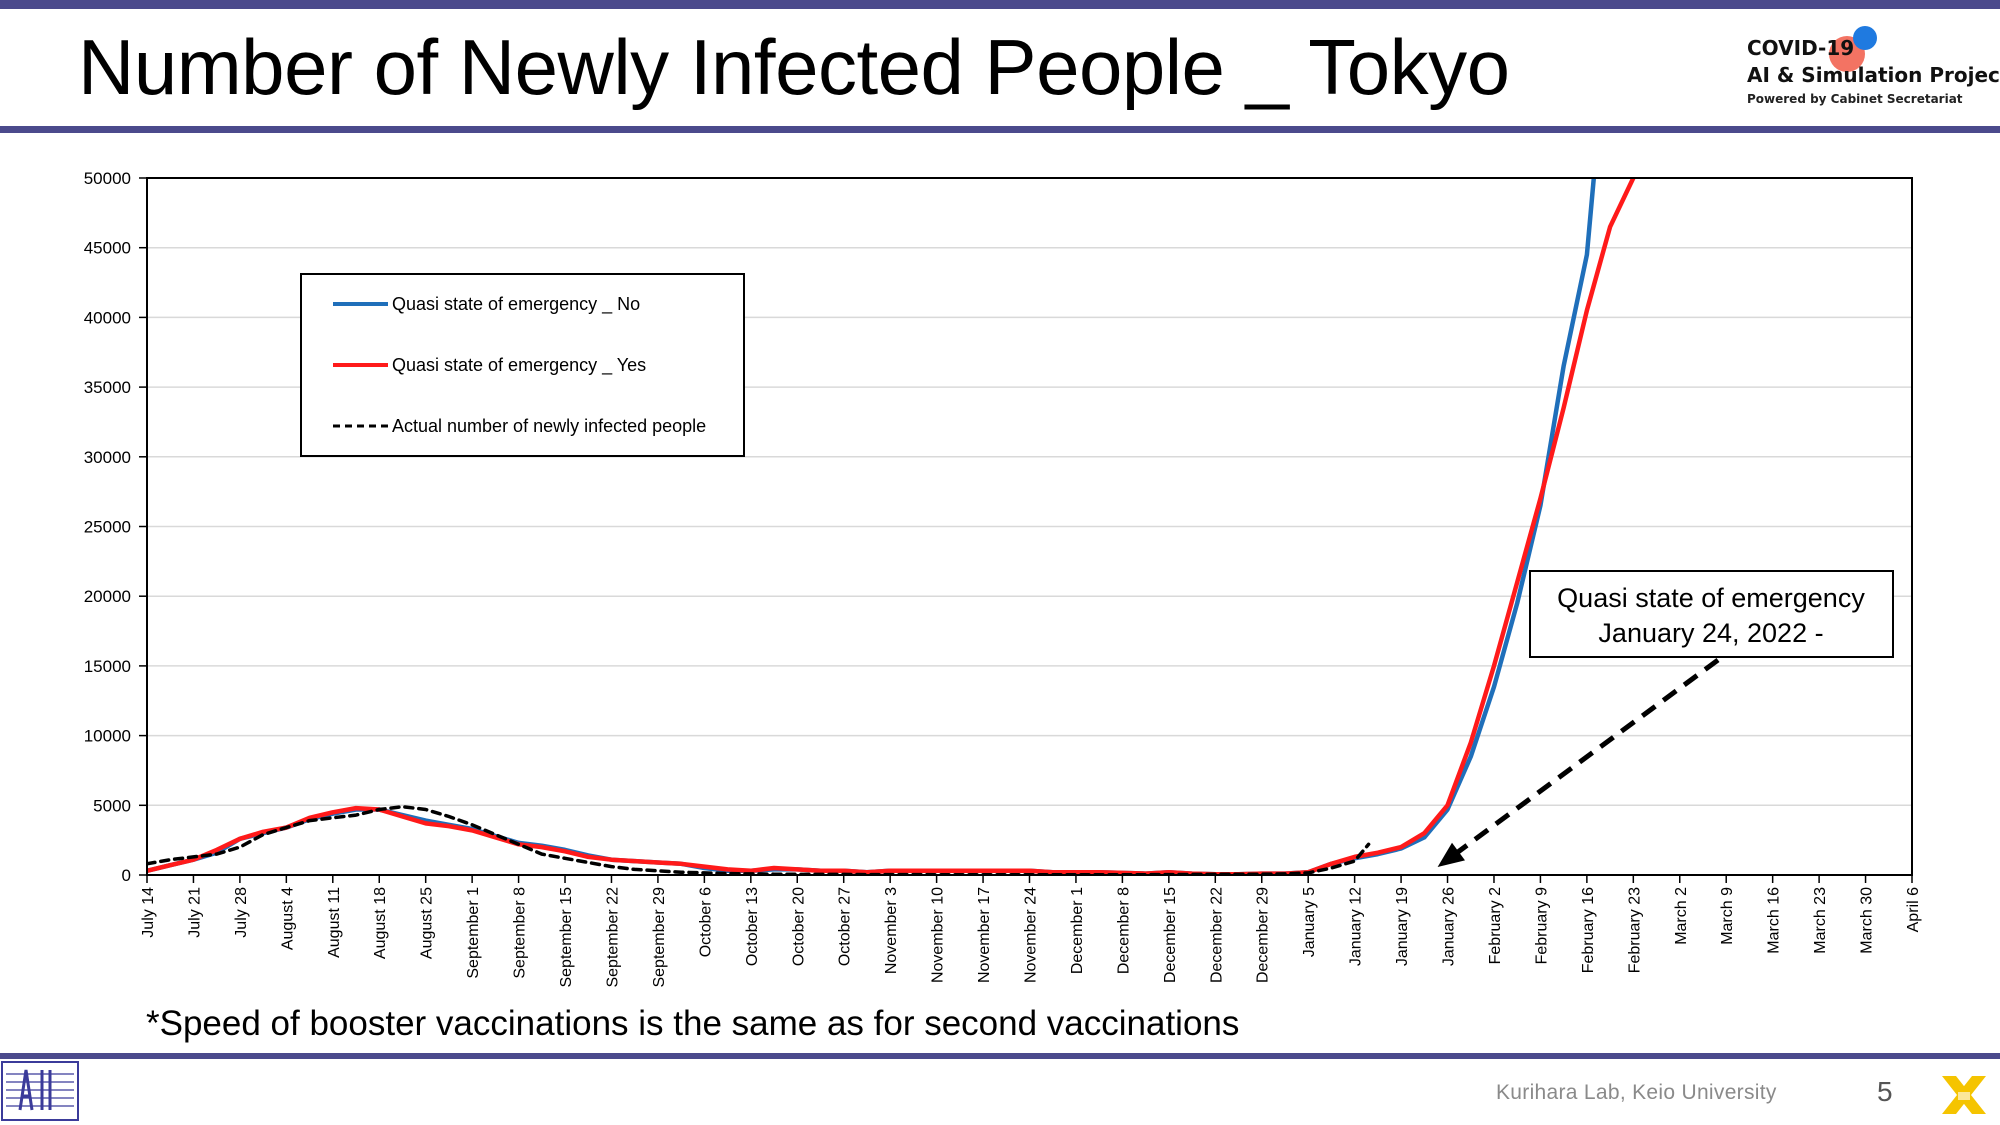 This screenshot has width=2000, height=1125. Describe the element at coordinates (194, 912) in the screenshot. I see `x-tick-label: July 21` at that location.